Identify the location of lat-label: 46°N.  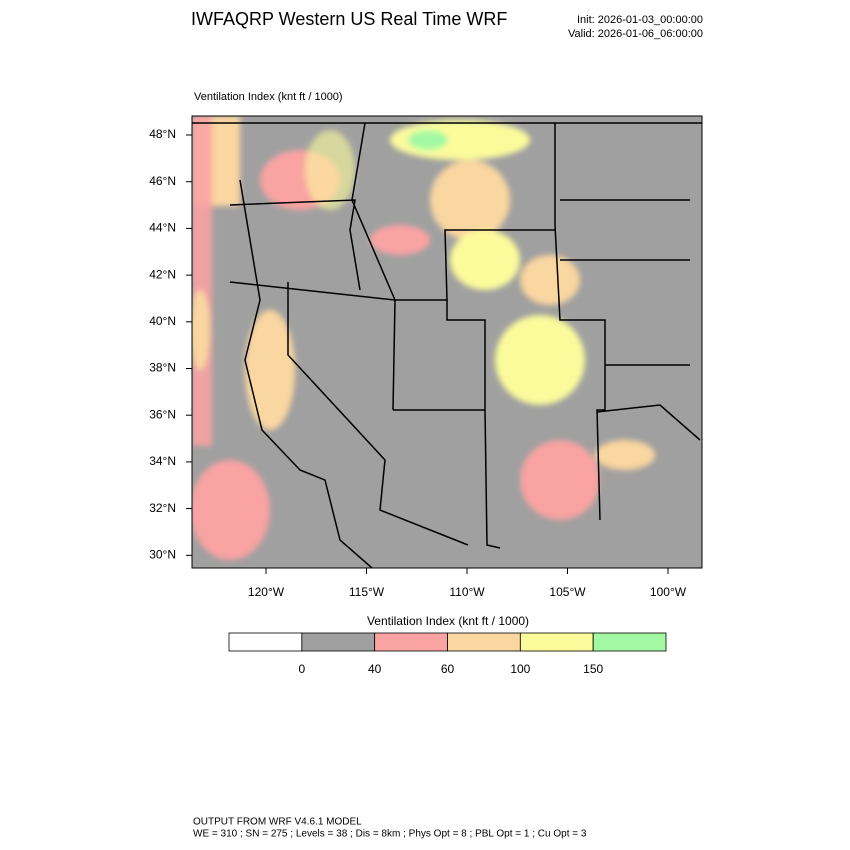
(162, 181).